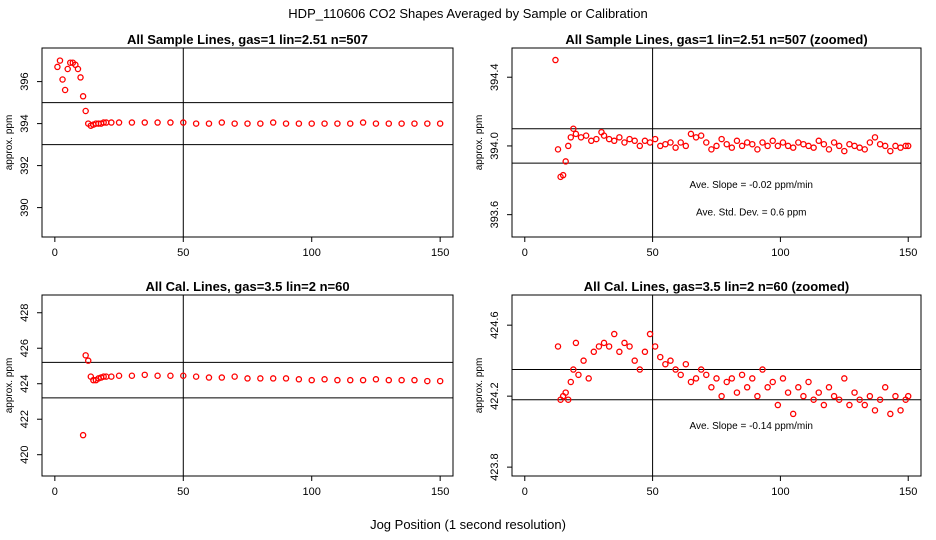 The height and width of the screenshot is (540, 936). Describe the element at coordinates (732, 118) in the screenshot. I see `data-series` at that location.